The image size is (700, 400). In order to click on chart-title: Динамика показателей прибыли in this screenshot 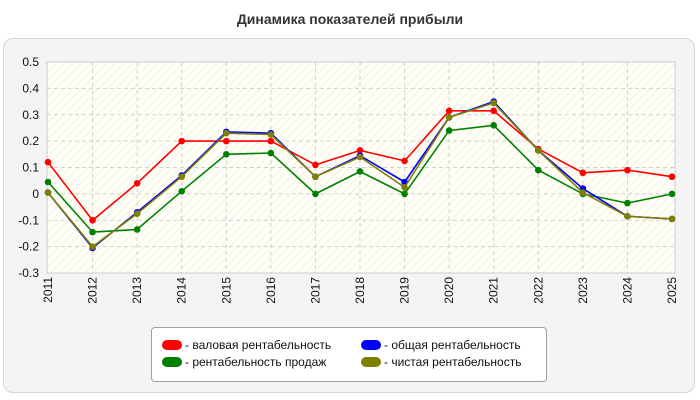, I will do `click(350, 19)`.